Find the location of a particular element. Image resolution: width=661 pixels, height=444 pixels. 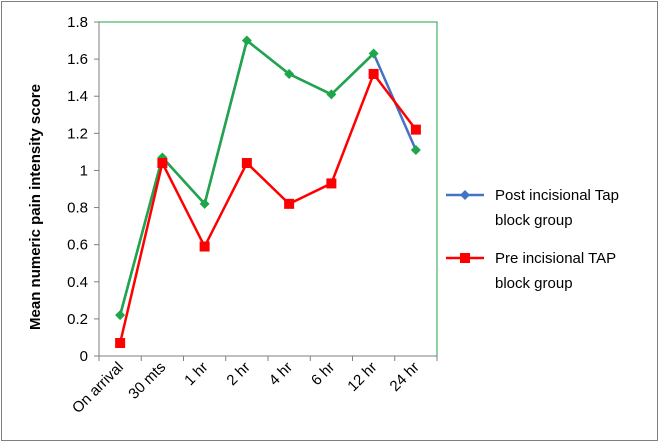

legend-entry: Pre incisional TAP block group is located at coordinates (531, 271).